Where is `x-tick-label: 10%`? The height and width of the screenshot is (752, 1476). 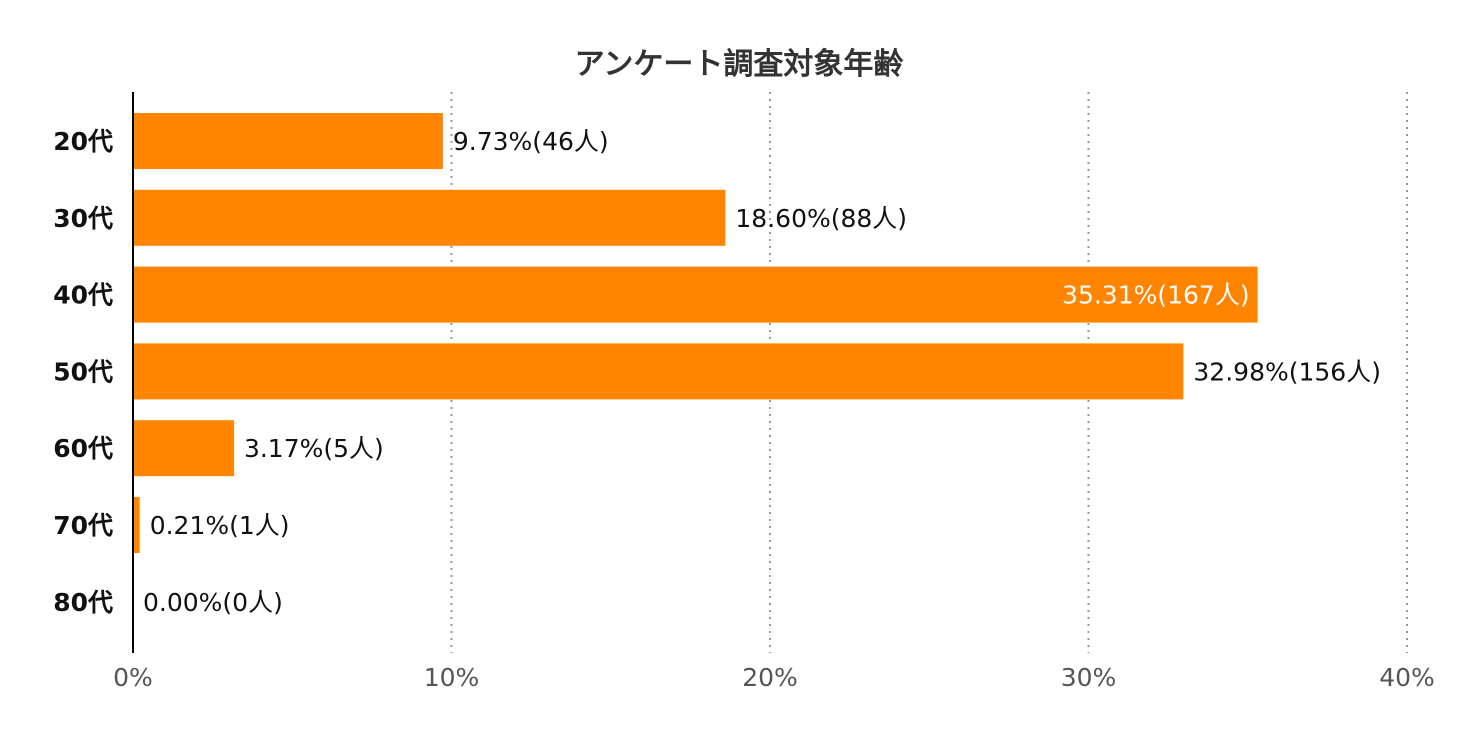 x-tick-label: 10% is located at coordinates (452, 677).